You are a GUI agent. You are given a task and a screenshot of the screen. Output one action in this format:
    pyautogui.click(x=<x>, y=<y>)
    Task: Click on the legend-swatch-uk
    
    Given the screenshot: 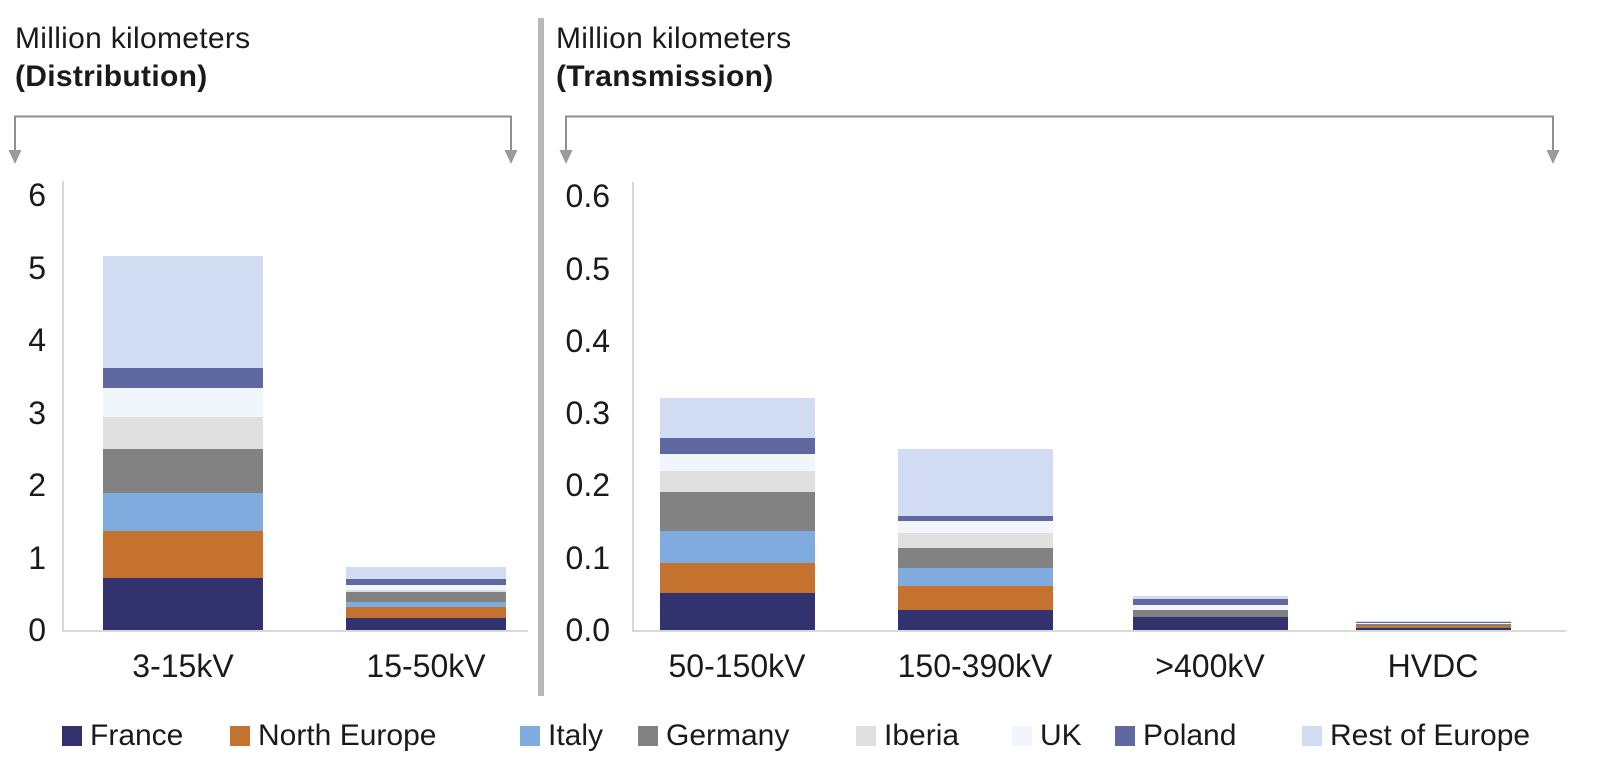 What is the action you would take?
    pyautogui.click(x=1022, y=736)
    